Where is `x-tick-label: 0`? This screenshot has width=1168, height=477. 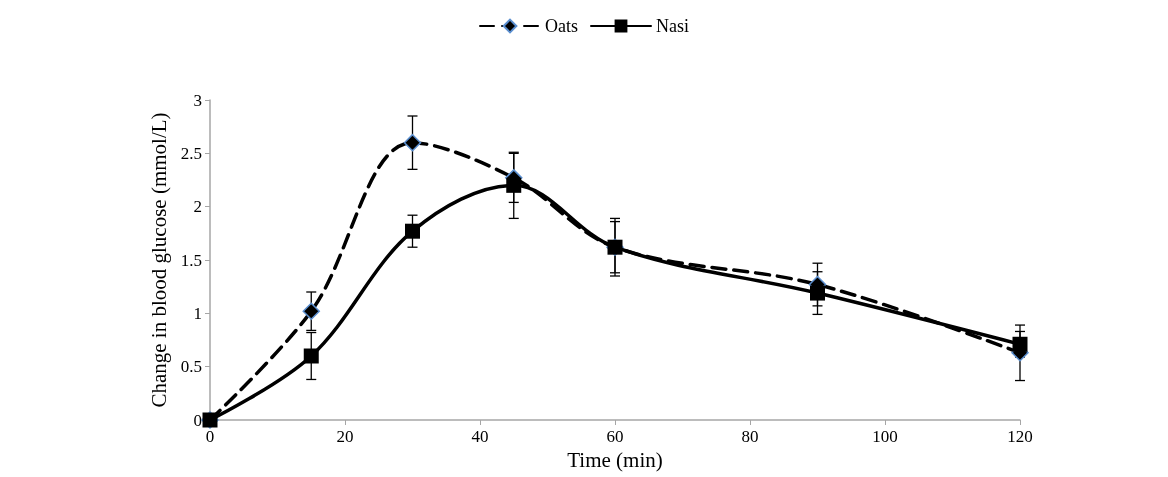 x-tick-label: 0 is located at coordinates (210, 436).